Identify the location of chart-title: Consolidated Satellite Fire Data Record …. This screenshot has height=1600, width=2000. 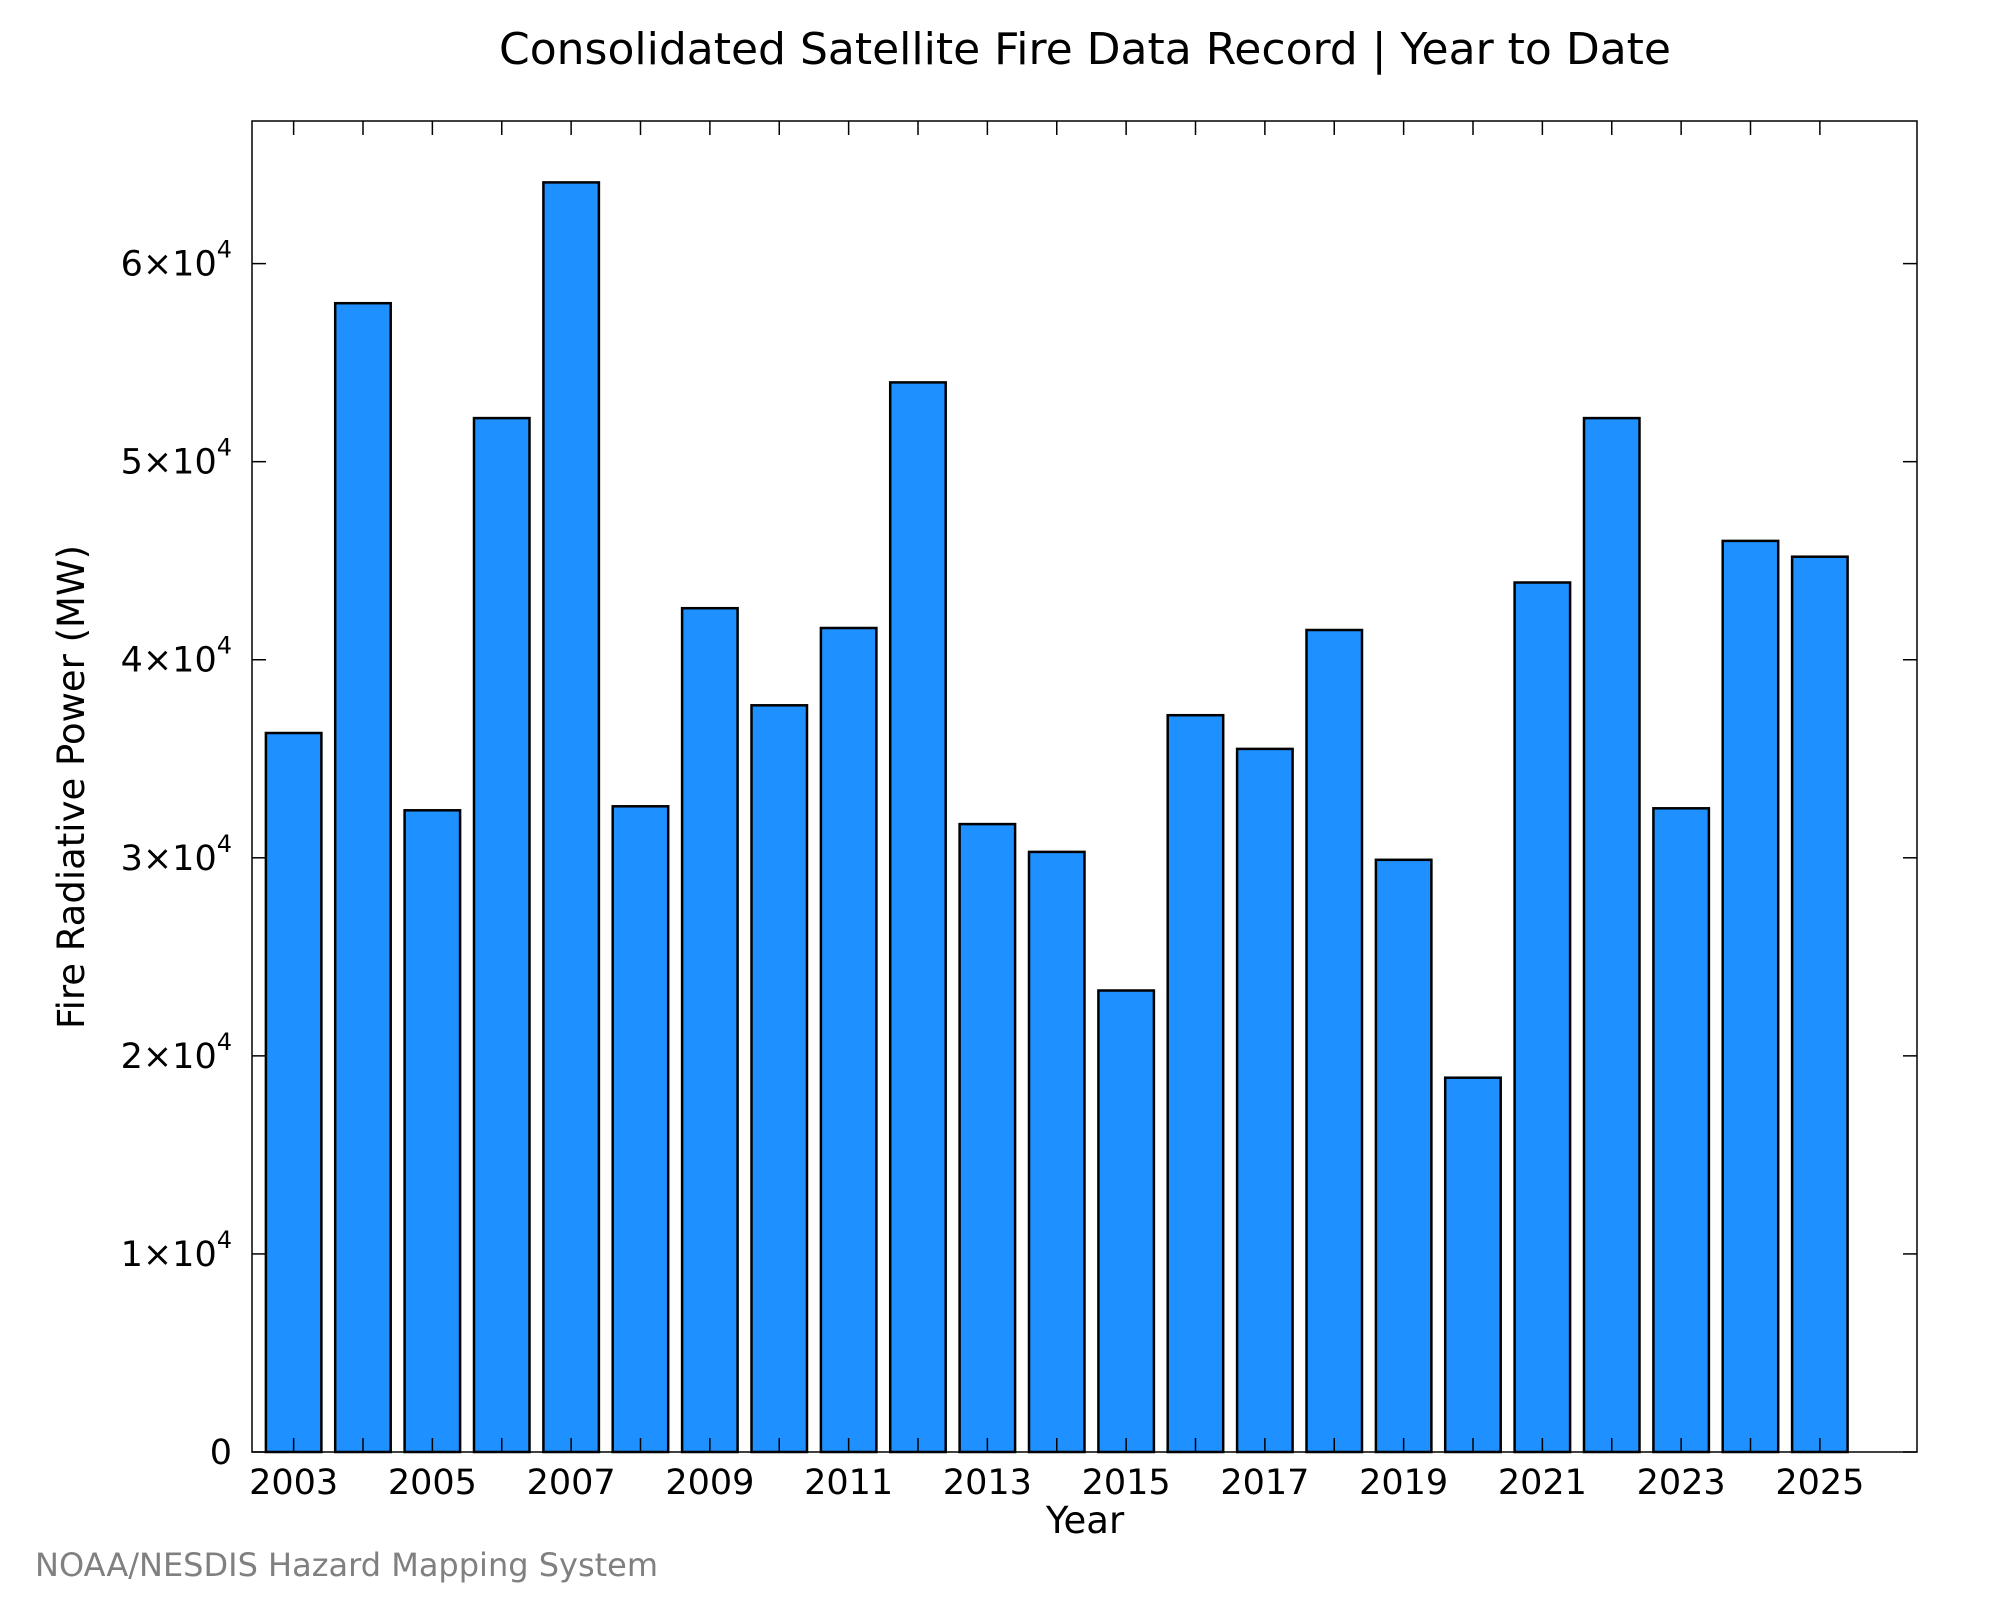
(1085, 49).